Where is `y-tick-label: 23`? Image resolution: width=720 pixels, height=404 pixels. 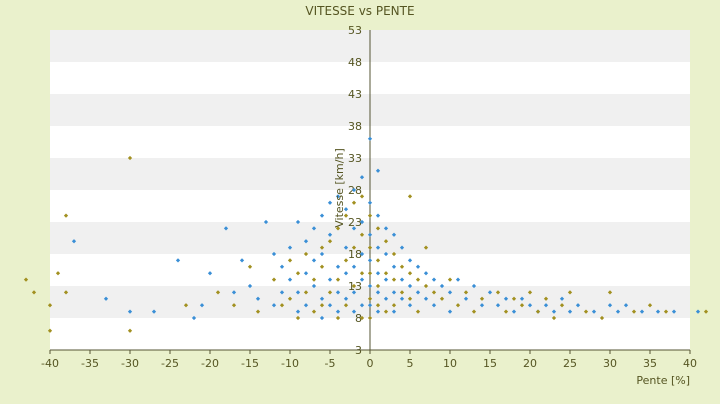 y-tick-label: 23 is located at coordinates (355, 222).